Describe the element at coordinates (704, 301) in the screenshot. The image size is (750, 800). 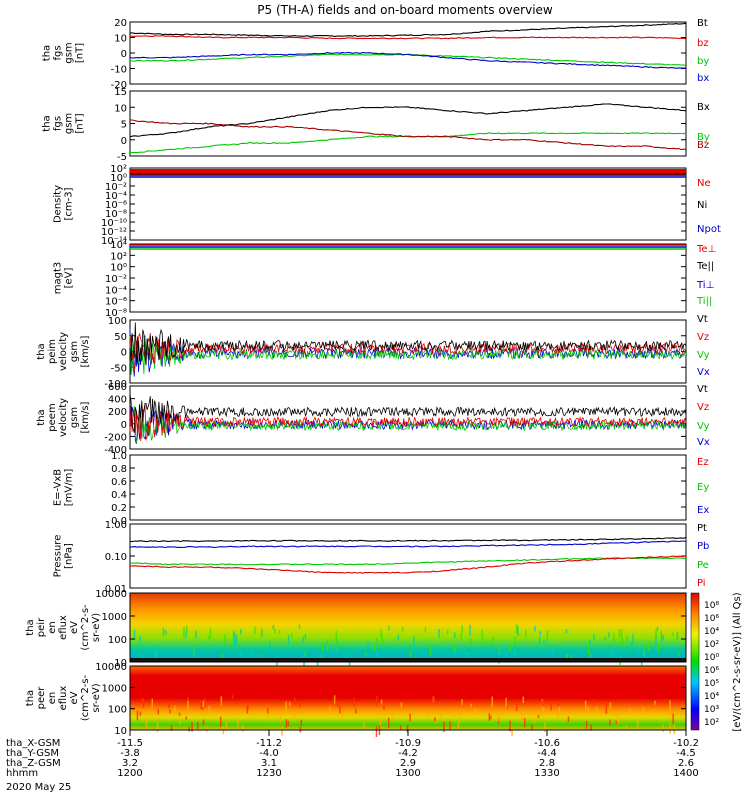
I see `legend-temp-3: Ti||` at that location.